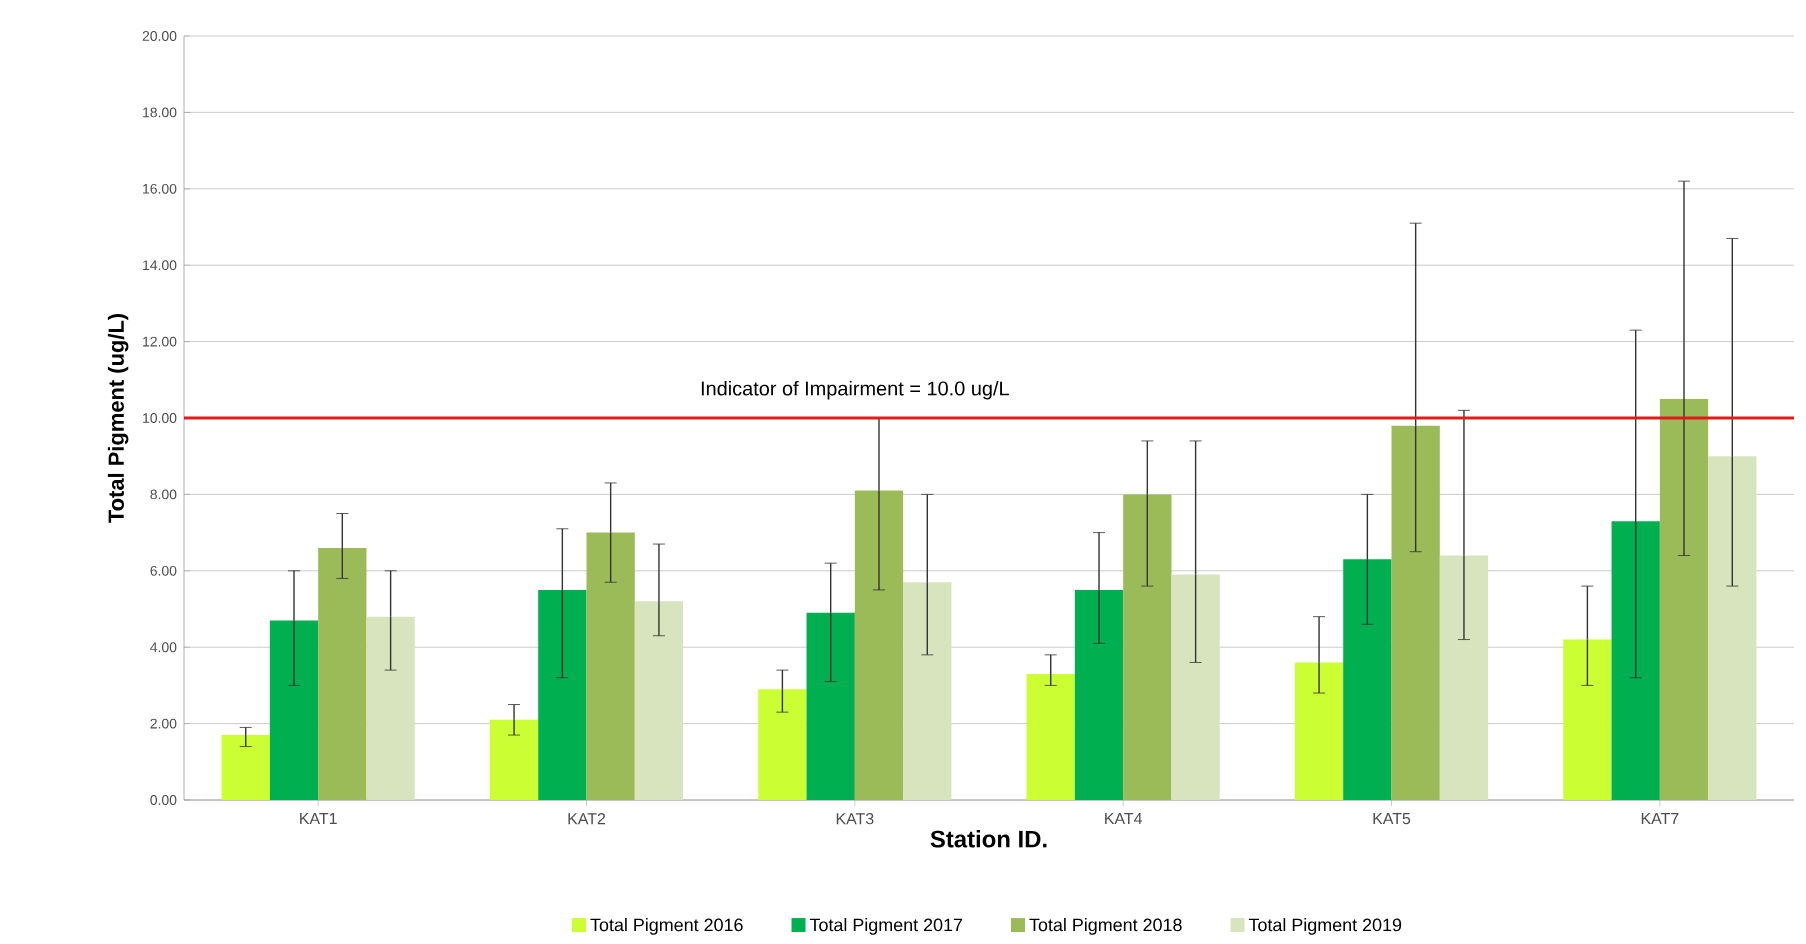  I want to click on legend-label: Total Pigment 2016, so click(666, 926).